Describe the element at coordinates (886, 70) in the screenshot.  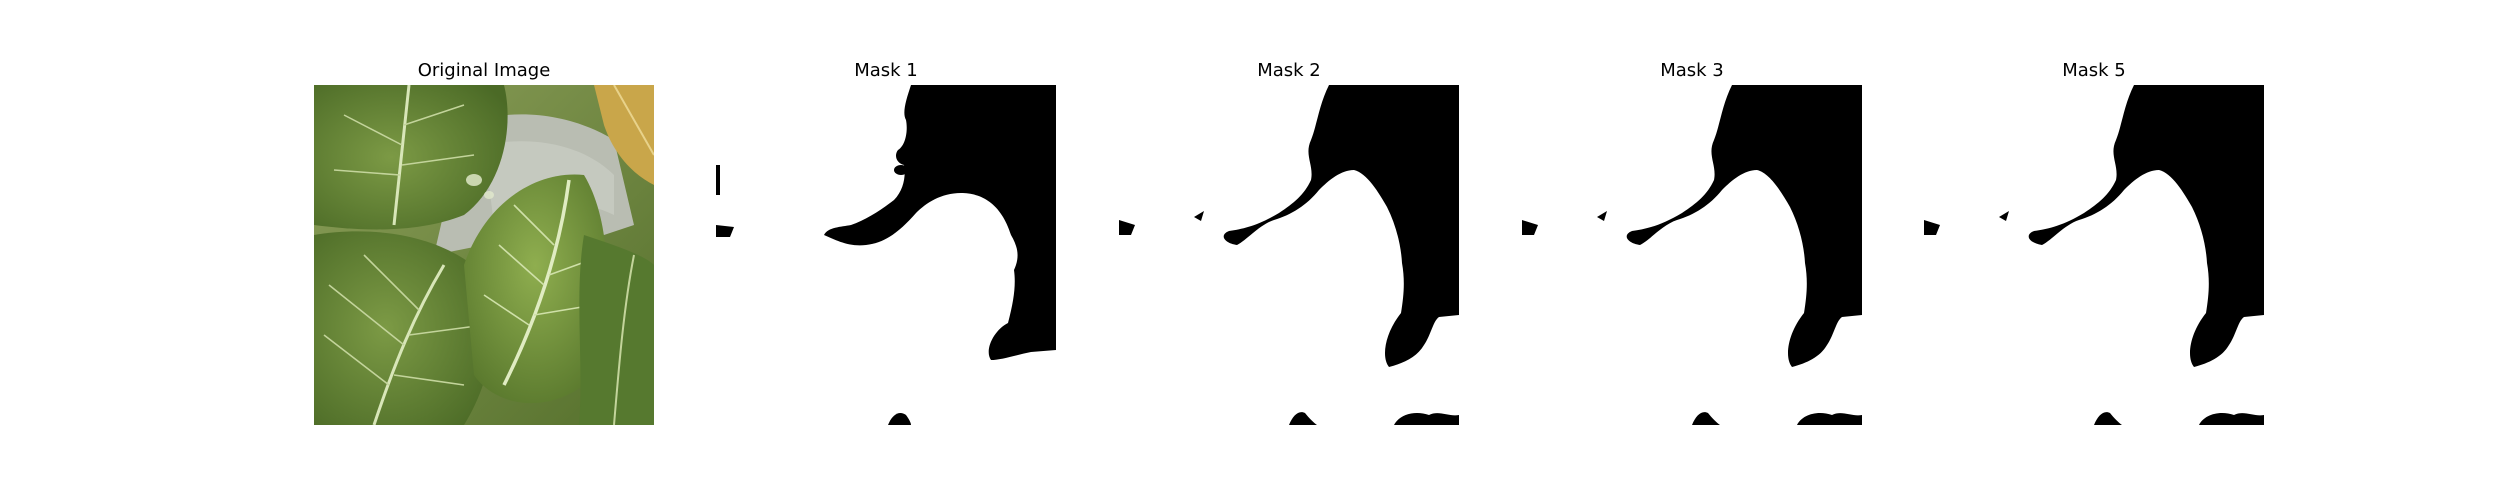
I see `panel-title: Mask 1` at that location.